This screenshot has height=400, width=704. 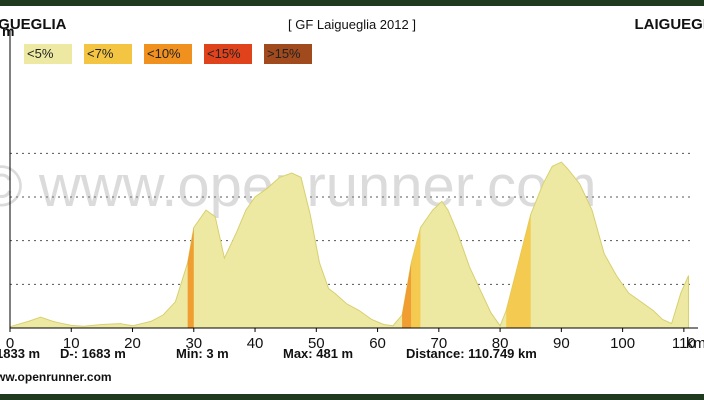 What do you see at coordinates (193, 343) in the screenshot?
I see `x-tick-label: 30` at bounding box center [193, 343].